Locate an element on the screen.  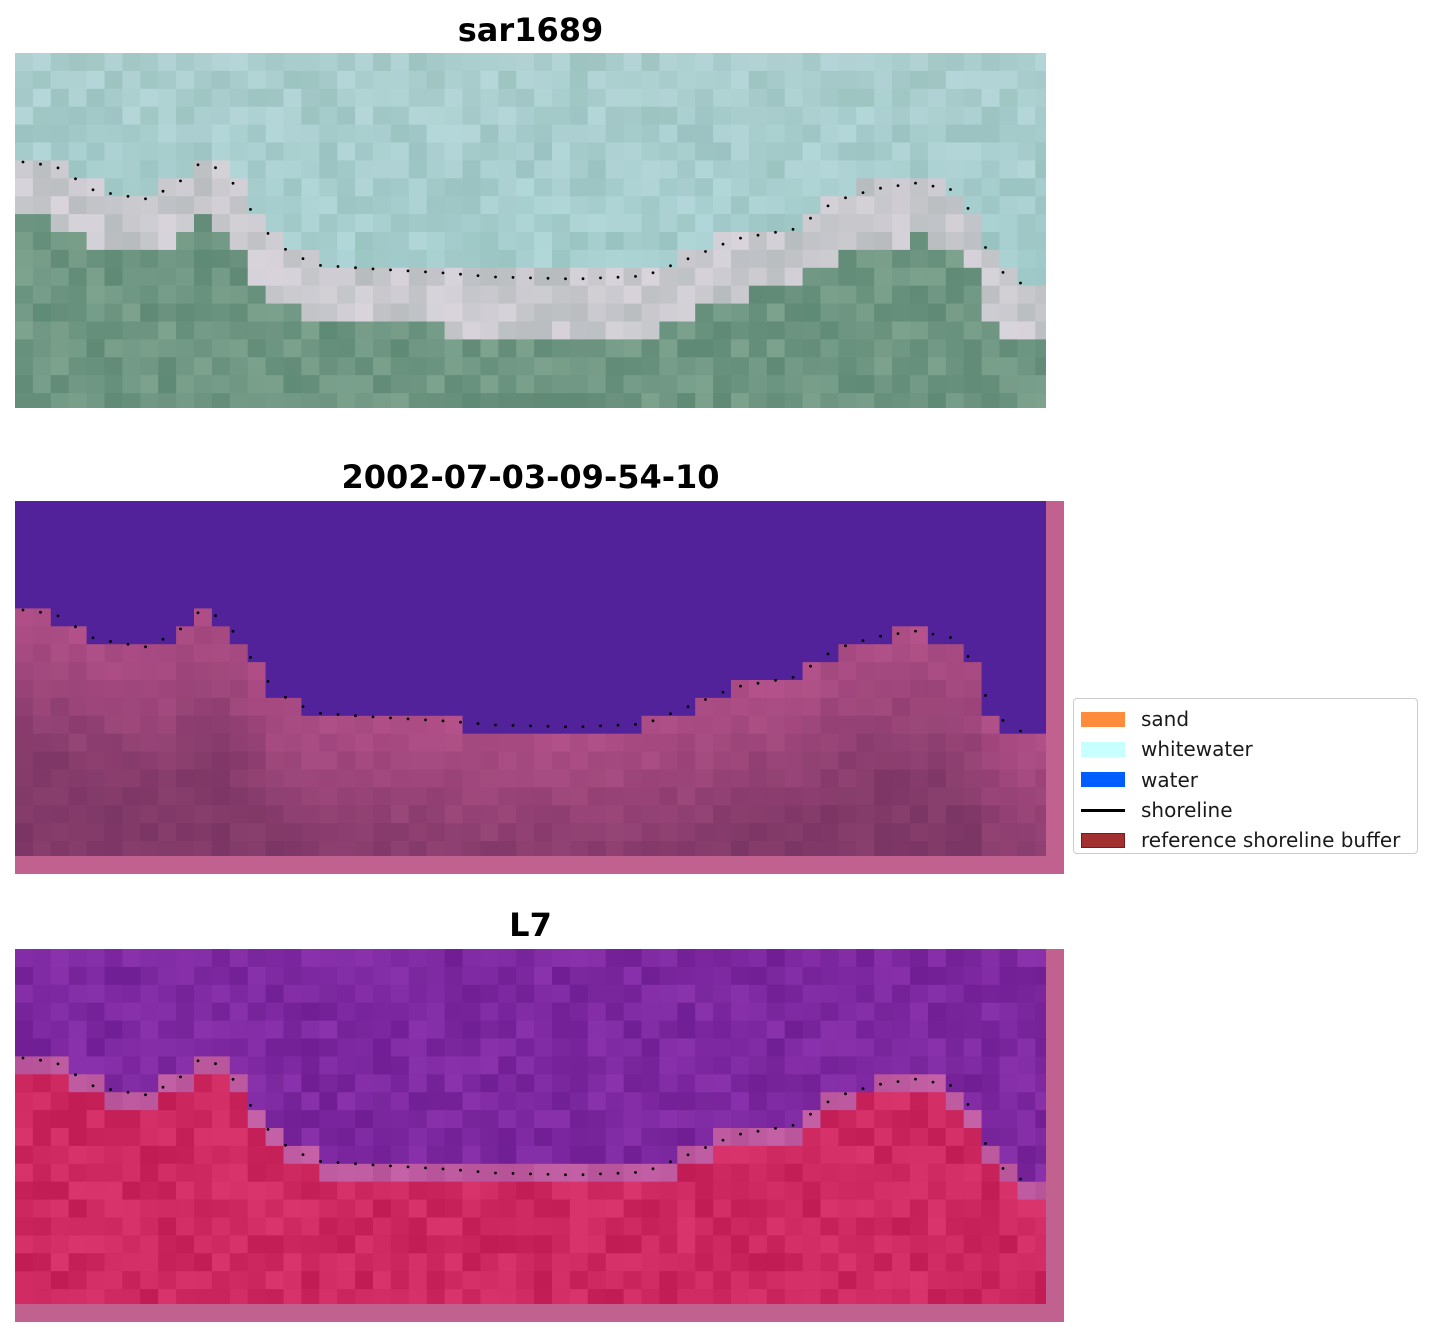
legend-label-shoreline: shoreline is located at coordinates (1187, 810).